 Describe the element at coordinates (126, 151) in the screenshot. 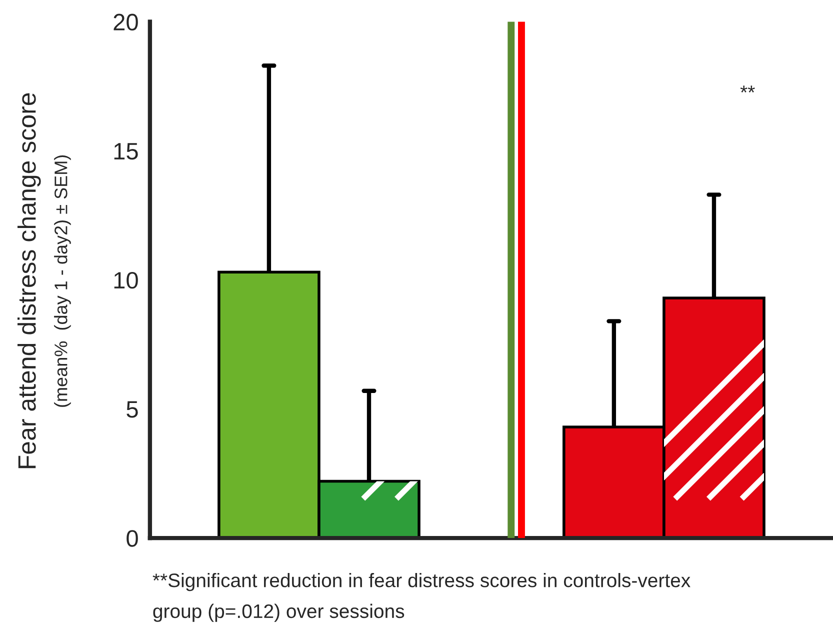

I see `y-tick-label: 15` at that location.